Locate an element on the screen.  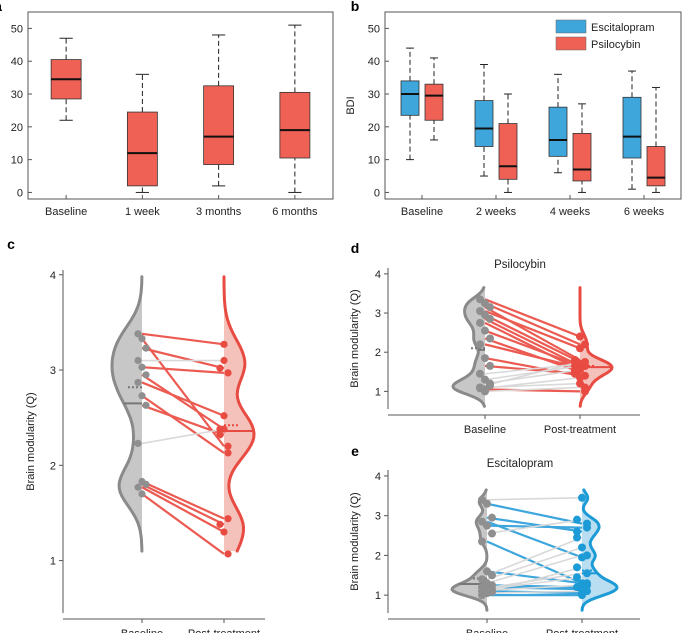
post-half-violin-fill is located at coordinates (599, 550).